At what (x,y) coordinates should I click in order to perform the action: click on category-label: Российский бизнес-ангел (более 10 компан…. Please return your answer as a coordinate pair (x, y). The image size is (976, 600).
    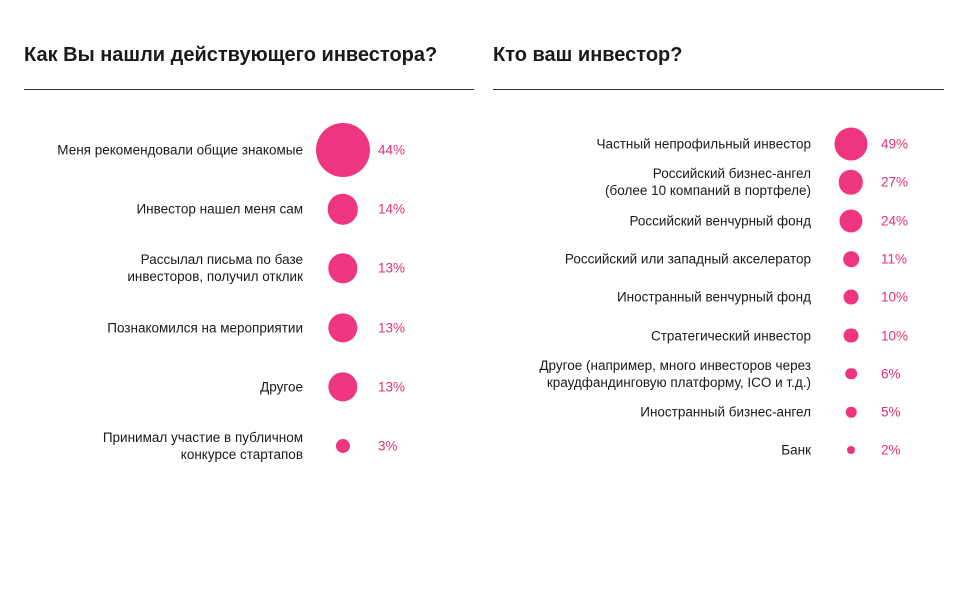
    Looking at the image, I should click on (708, 182).